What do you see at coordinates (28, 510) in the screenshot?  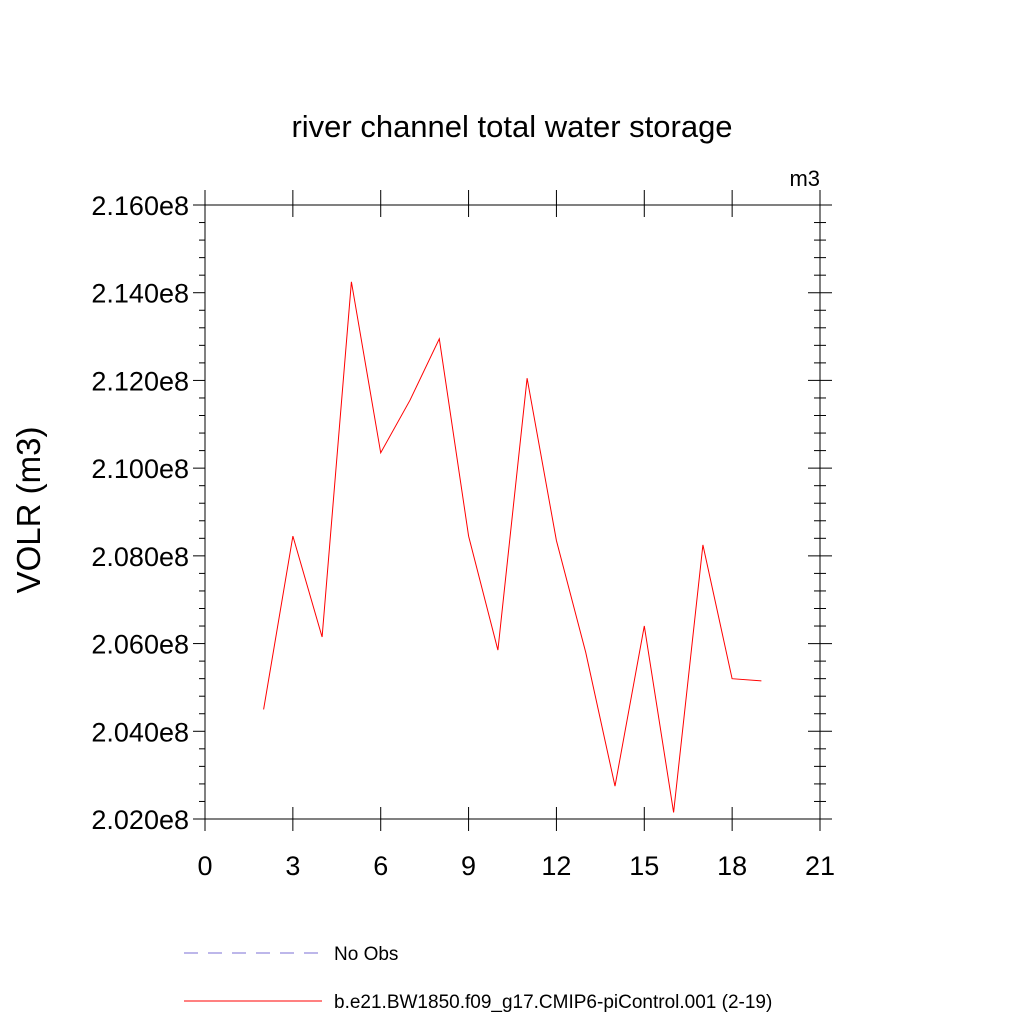 I see `y-axis-label: VOLR (m3)` at bounding box center [28, 510].